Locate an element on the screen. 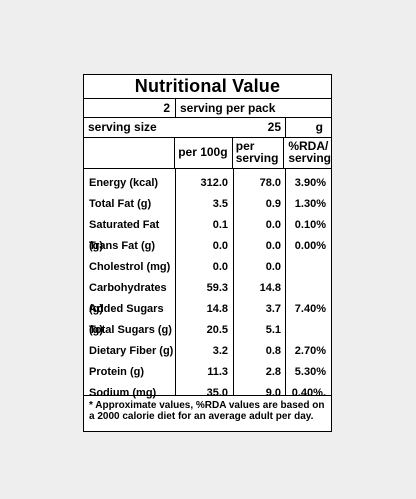 The height and width of the screenshot is (499, 416). nutrient-name: Trans Fat (g) is located at coordinates (122, 246).